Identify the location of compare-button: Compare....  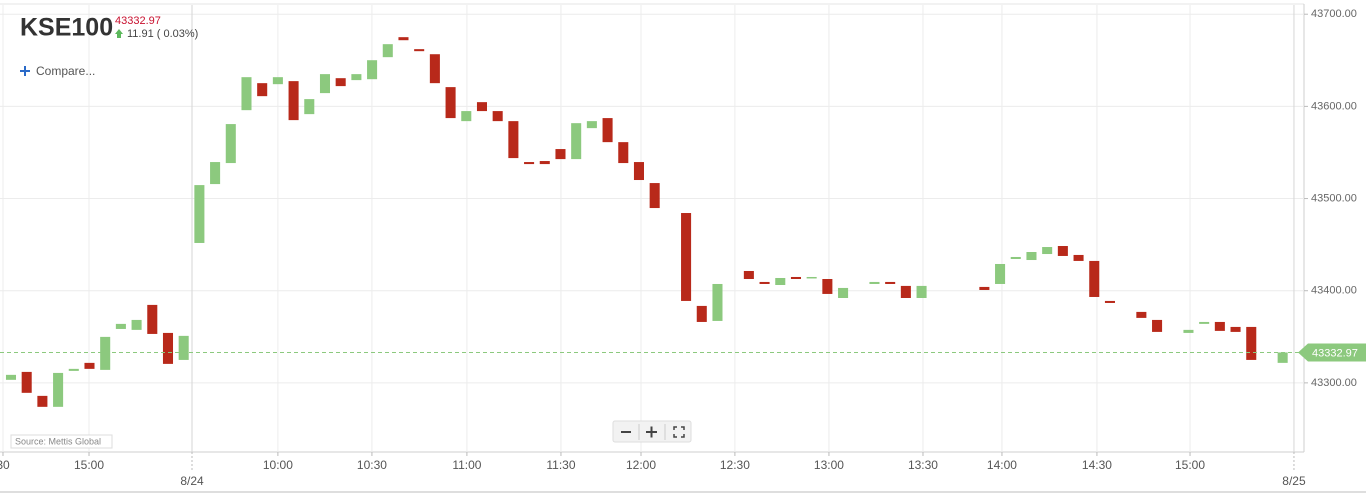
(57, 71).